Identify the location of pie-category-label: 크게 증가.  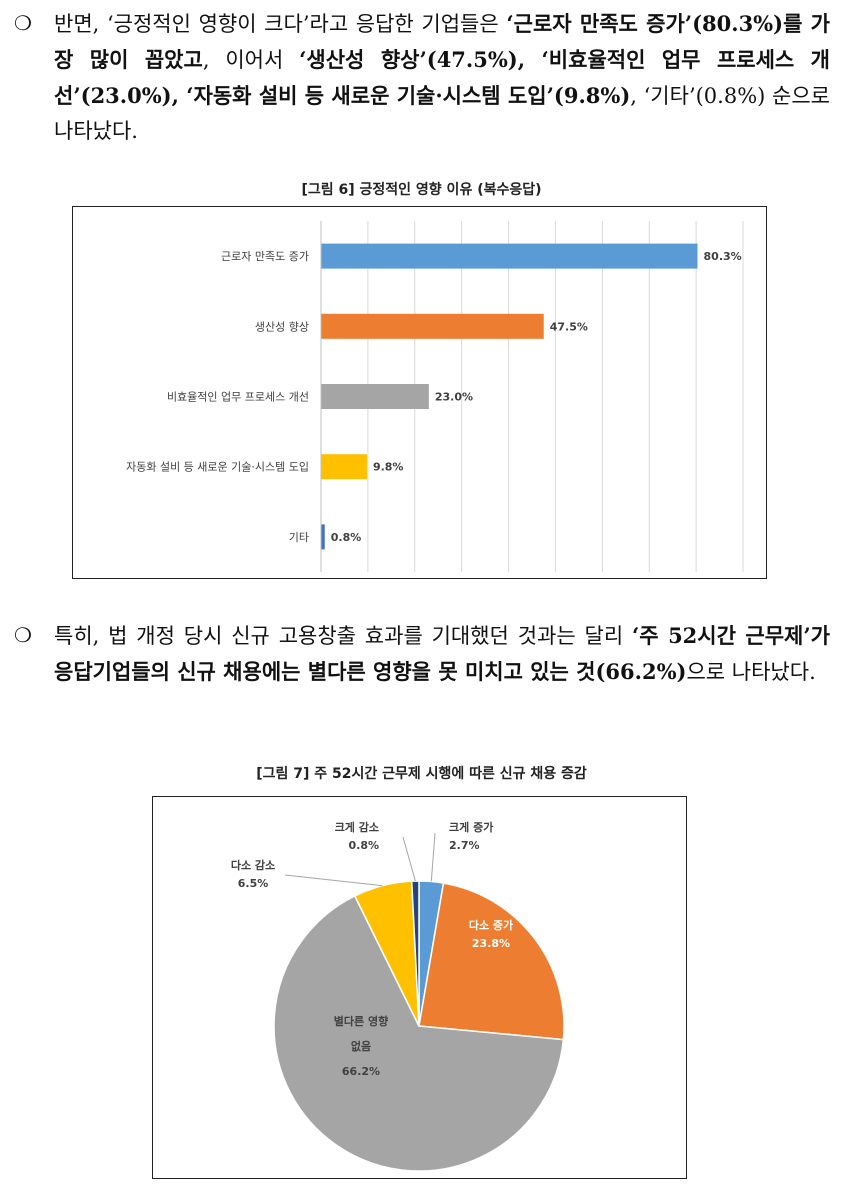
(471, 827).